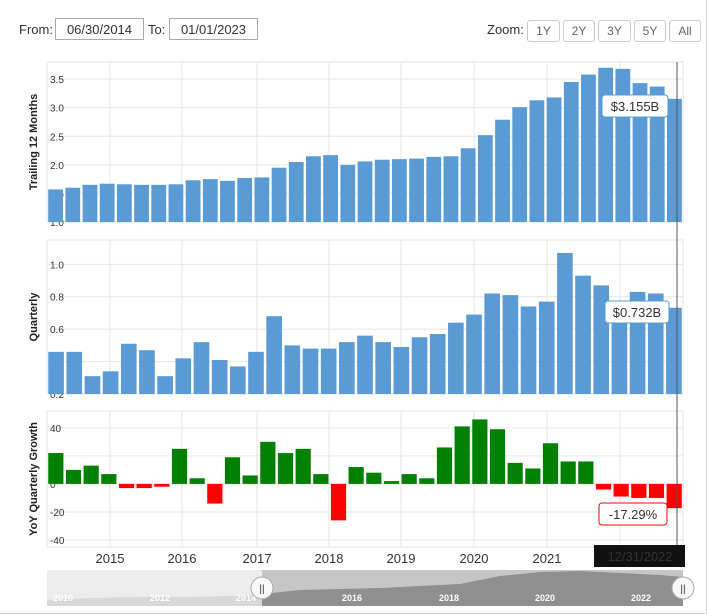 This screenshot has width=707, height=614. I want to click on crosshair-date-box, so click(639, 556).